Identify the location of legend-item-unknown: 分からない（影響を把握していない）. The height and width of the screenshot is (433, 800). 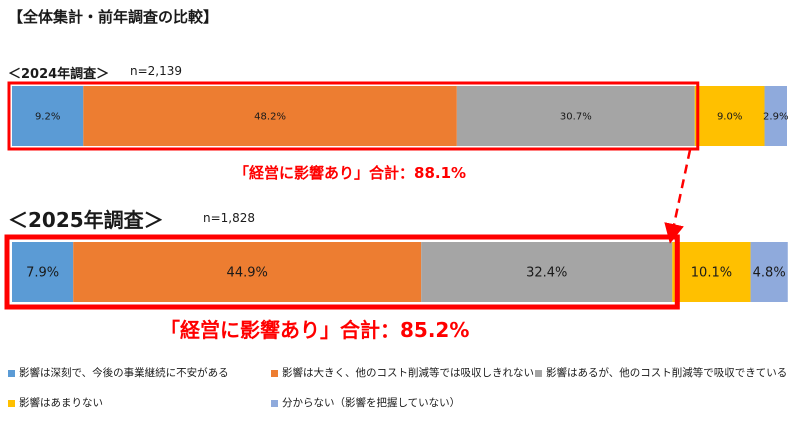
(365, 402).